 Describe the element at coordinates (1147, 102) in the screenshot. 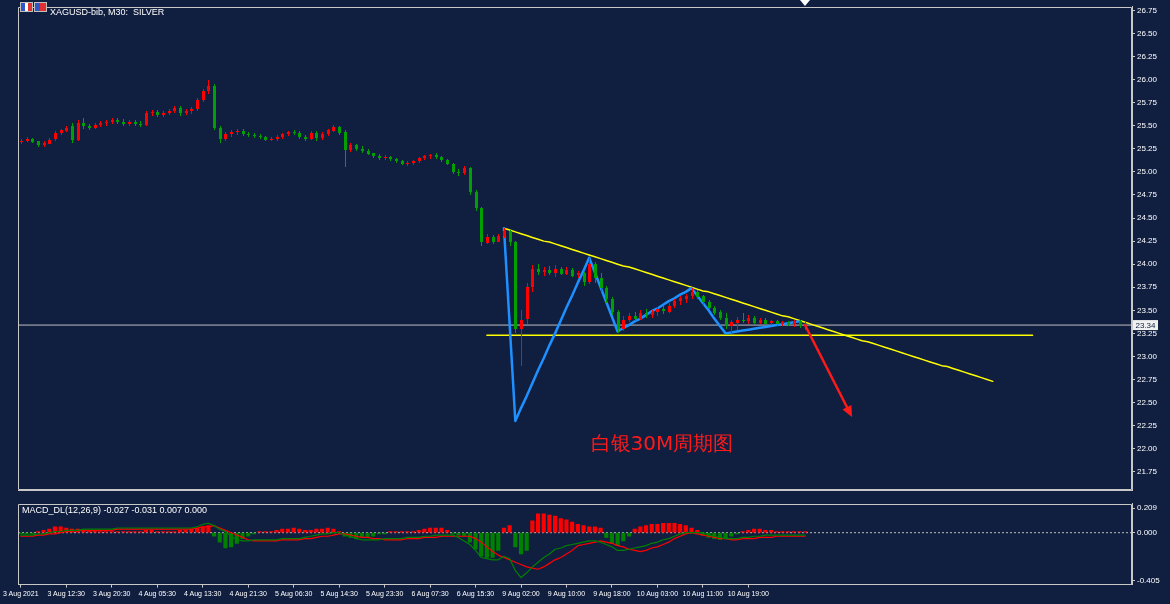

I see `y-tick-label: 25.75` at that location.